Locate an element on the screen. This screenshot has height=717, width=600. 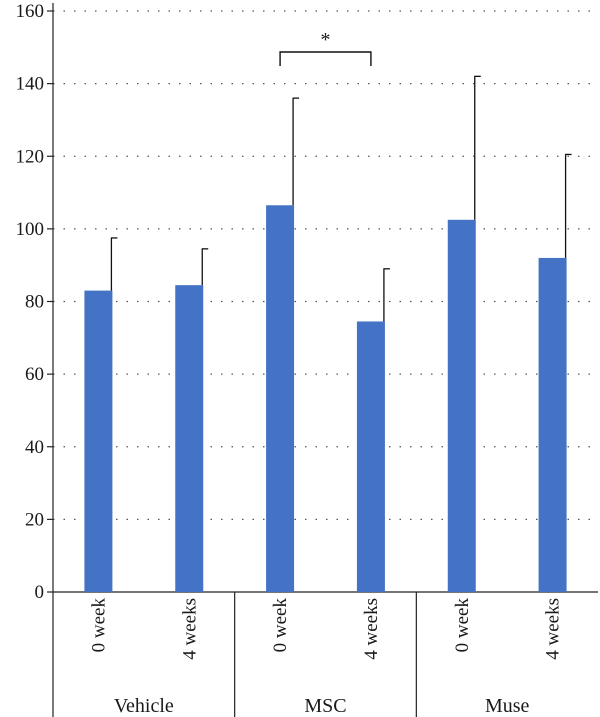
group-label: Muse is located at coordinates (507, 706).